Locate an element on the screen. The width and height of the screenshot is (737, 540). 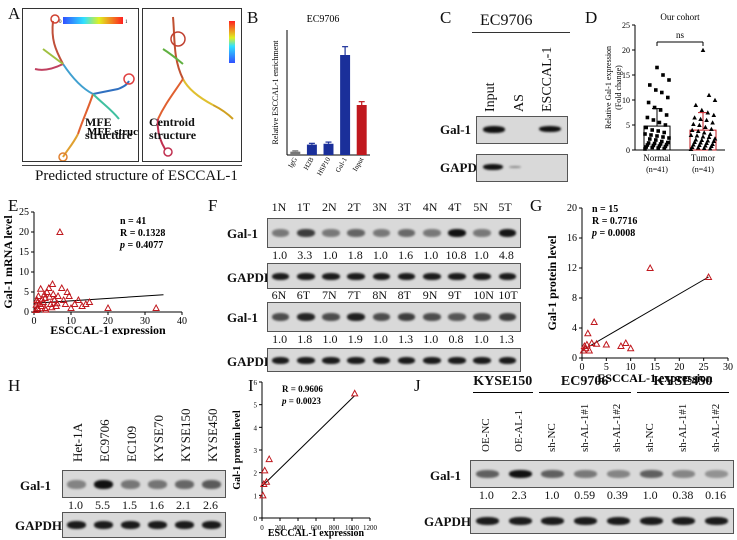
quant-value: 1.0 is located at coordinates (481, 339).